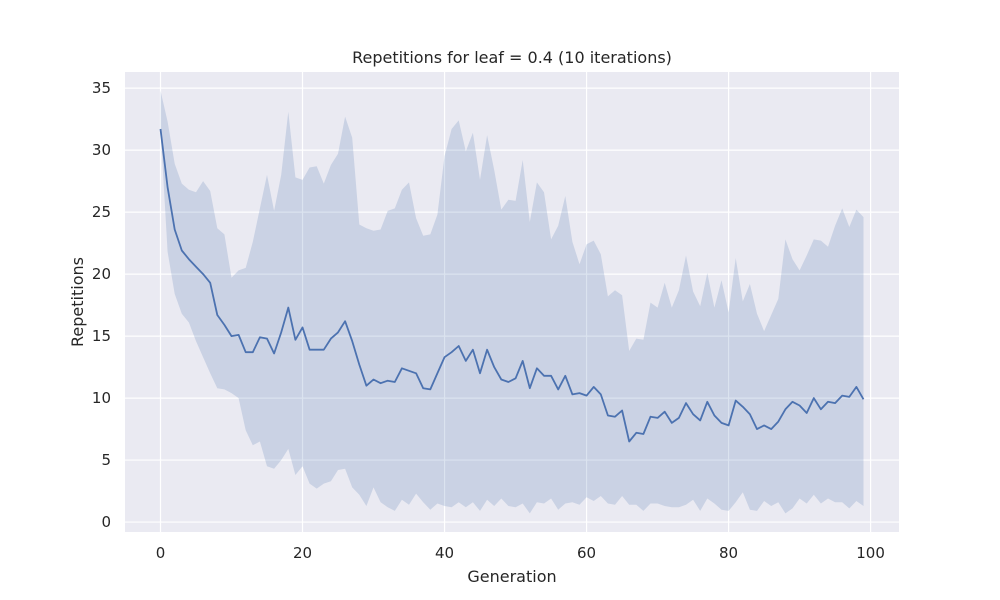  I want to click on y-tick-label: 35, so click(101, 88).